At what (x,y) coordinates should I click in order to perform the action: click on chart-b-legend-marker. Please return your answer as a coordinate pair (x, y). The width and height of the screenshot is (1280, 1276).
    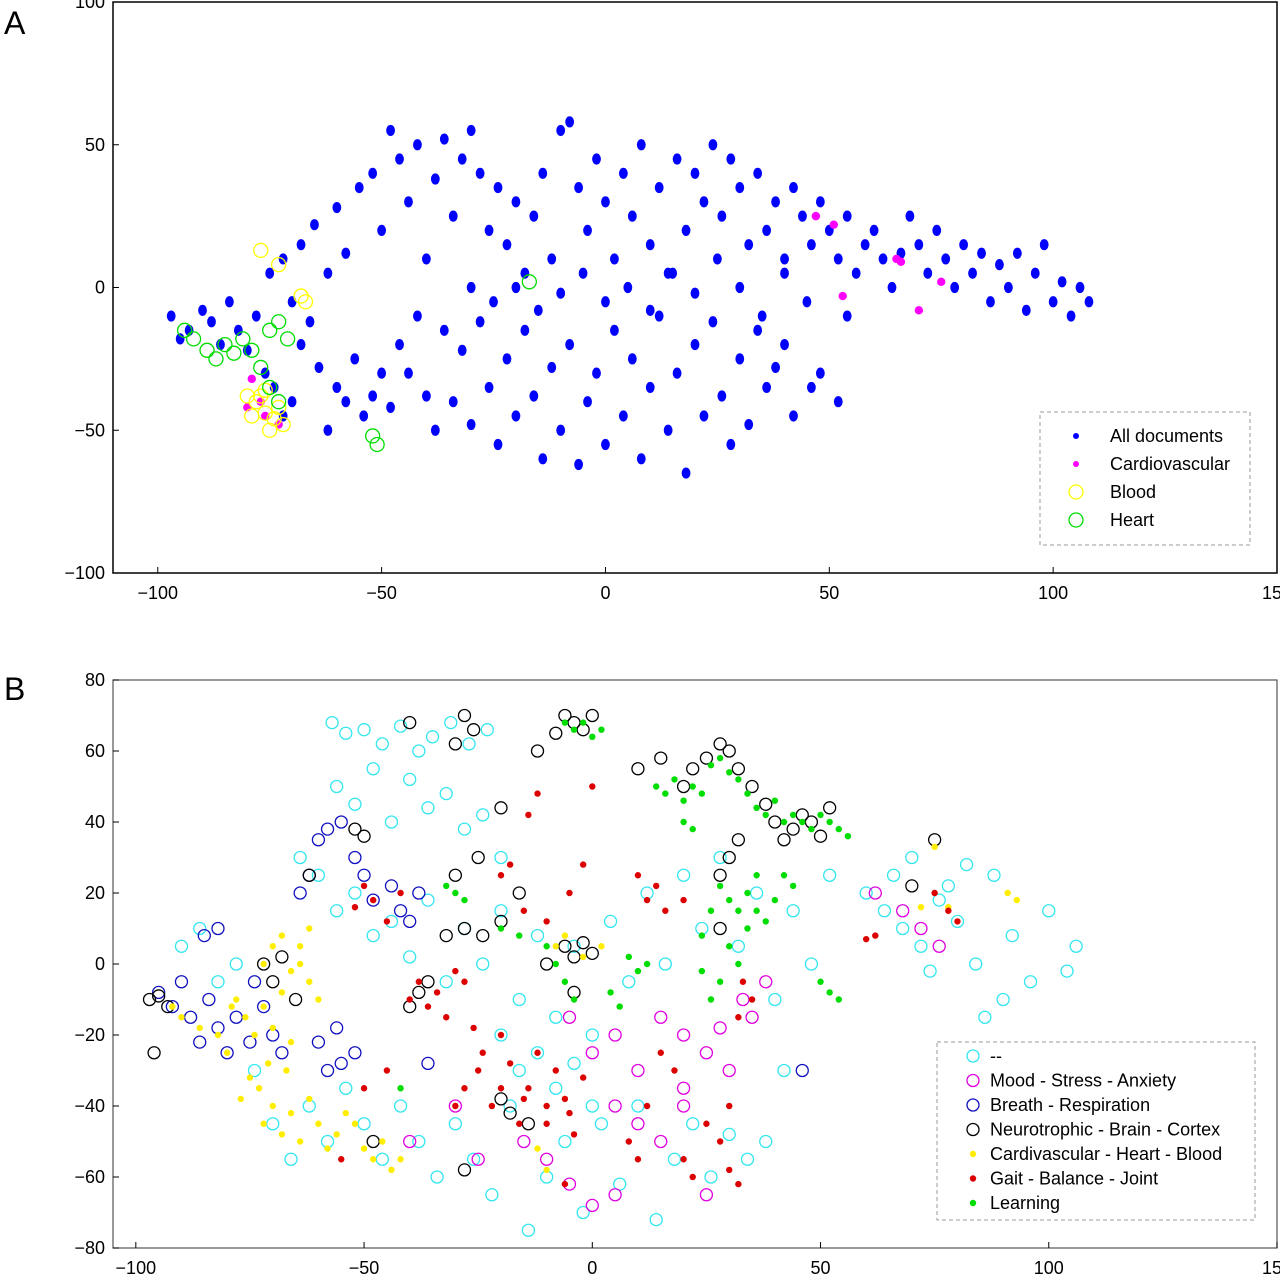
    Looking at the image, I should click on (973, 1178).